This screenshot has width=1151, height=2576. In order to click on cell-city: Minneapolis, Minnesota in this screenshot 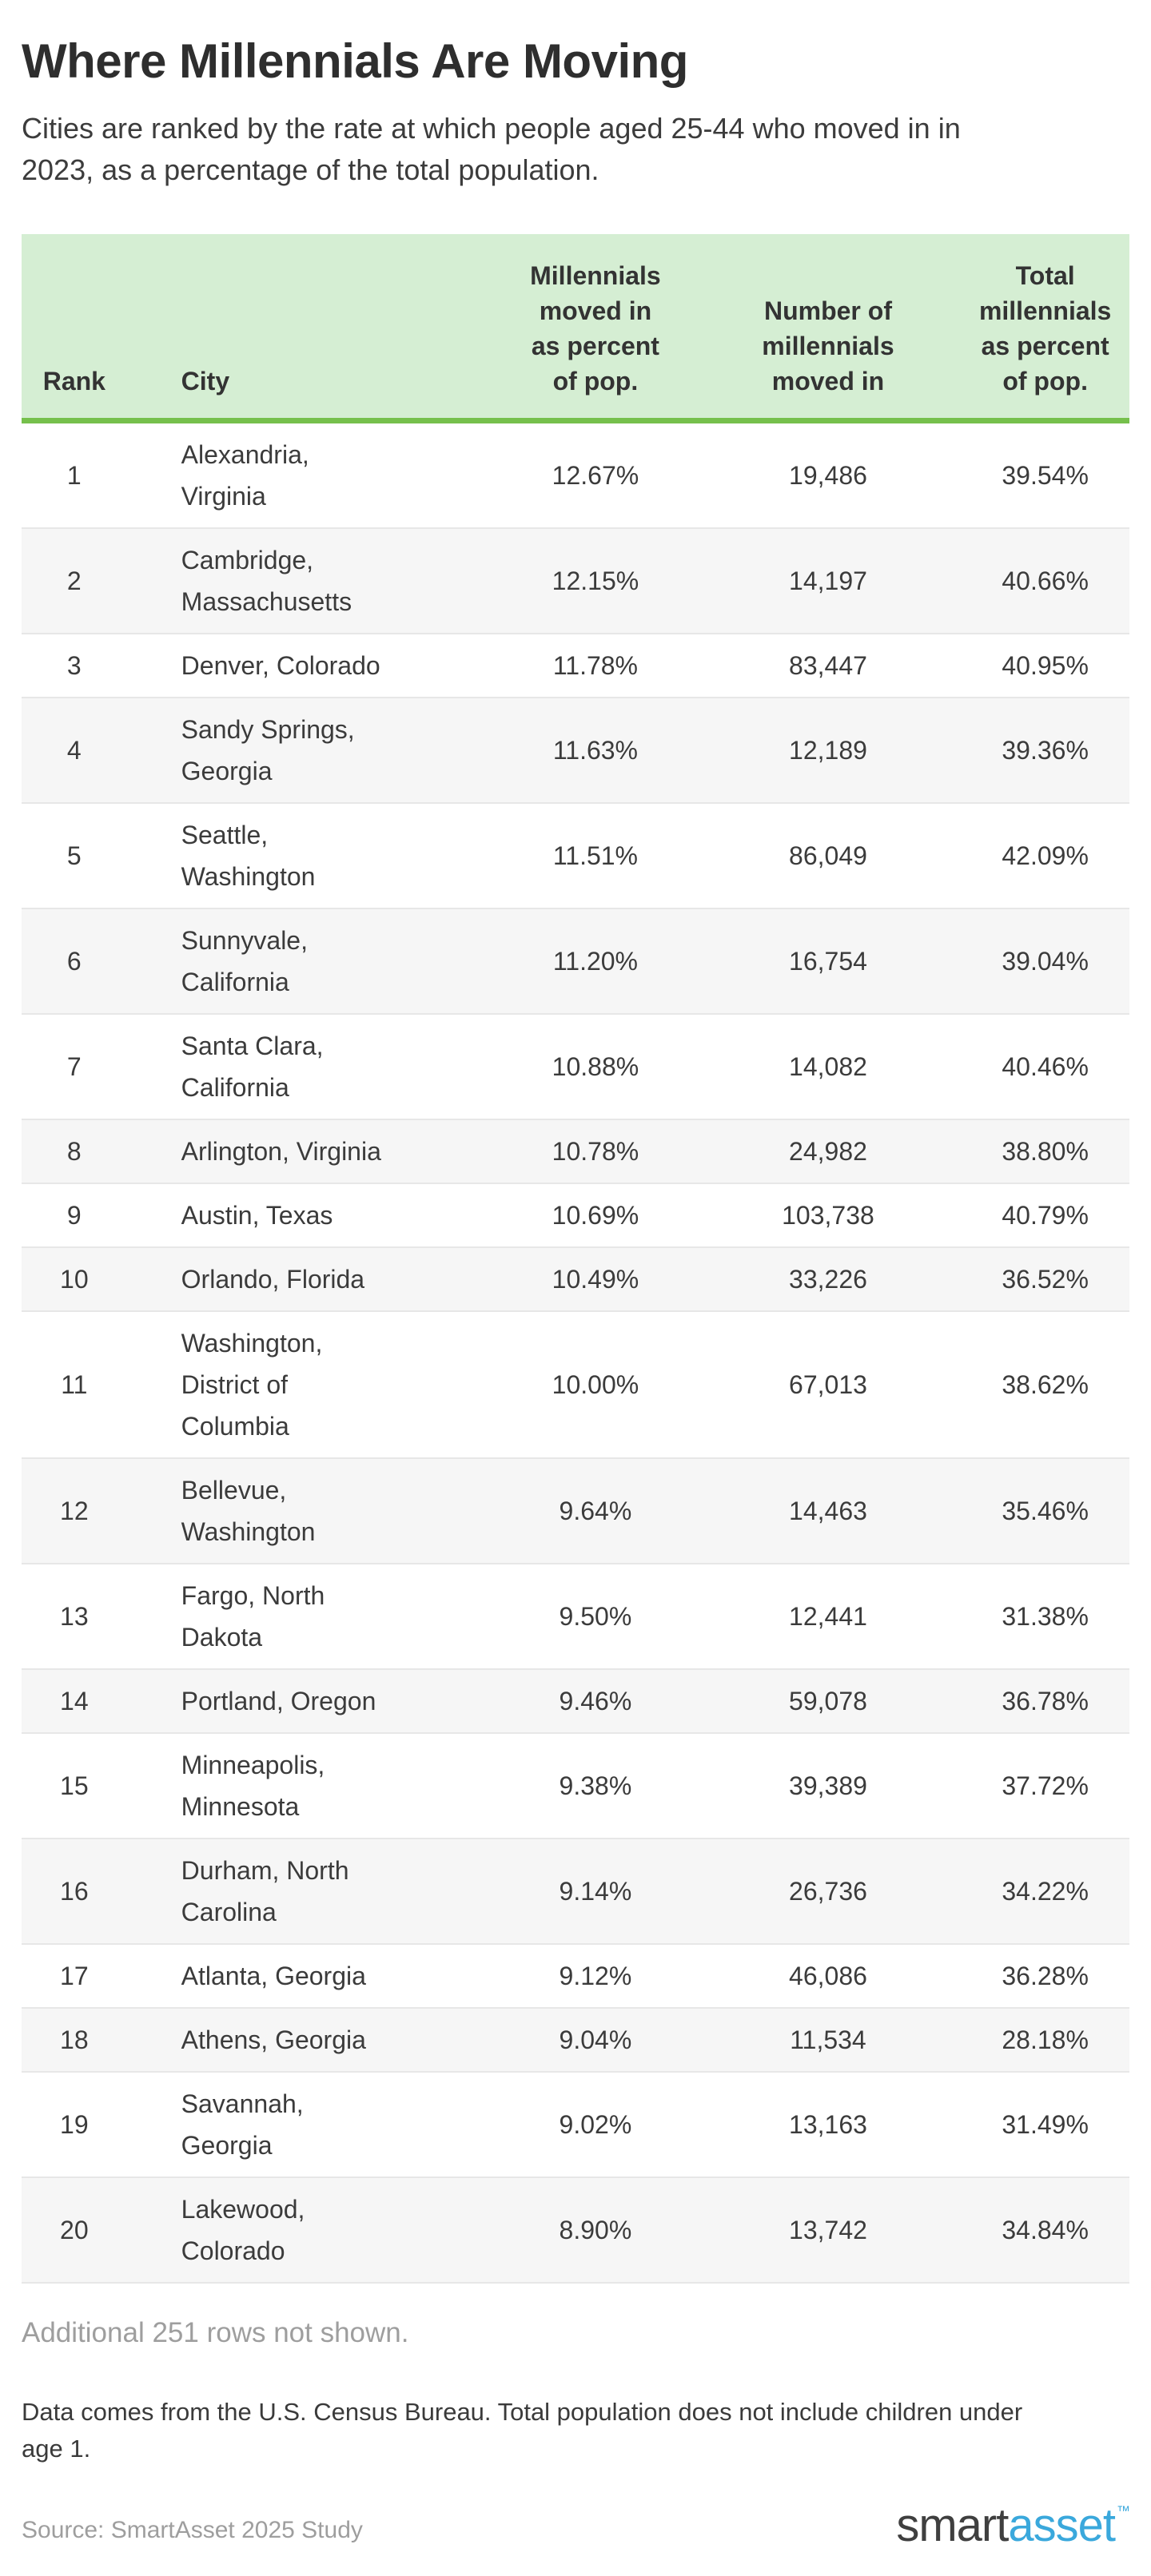, I will do `click(253, 1786)`.